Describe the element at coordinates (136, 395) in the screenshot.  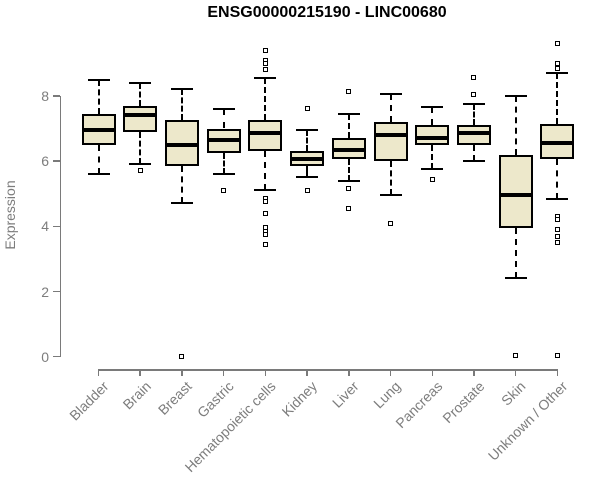
I see `x-tick-label: Brain` at that location.